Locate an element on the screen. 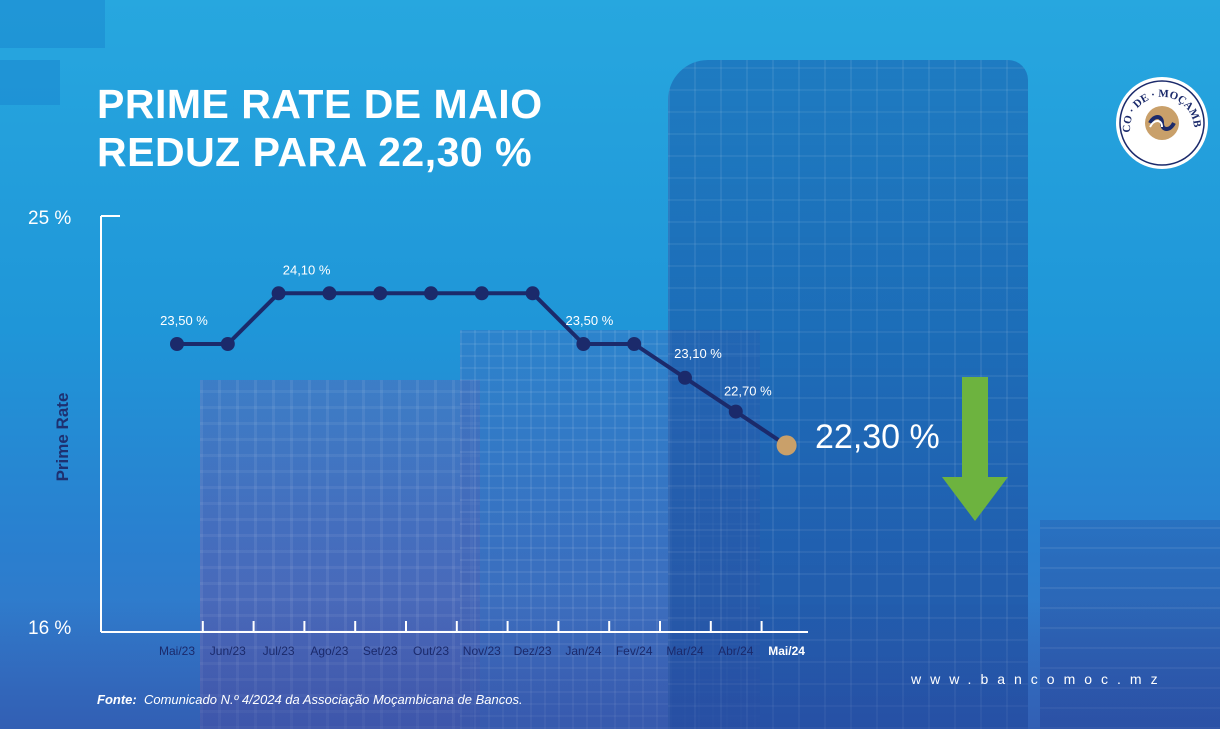 The width and height of the screenshot is (1220, 729). x-tick-label: Nov/23 is located at coordinates (482, 651).